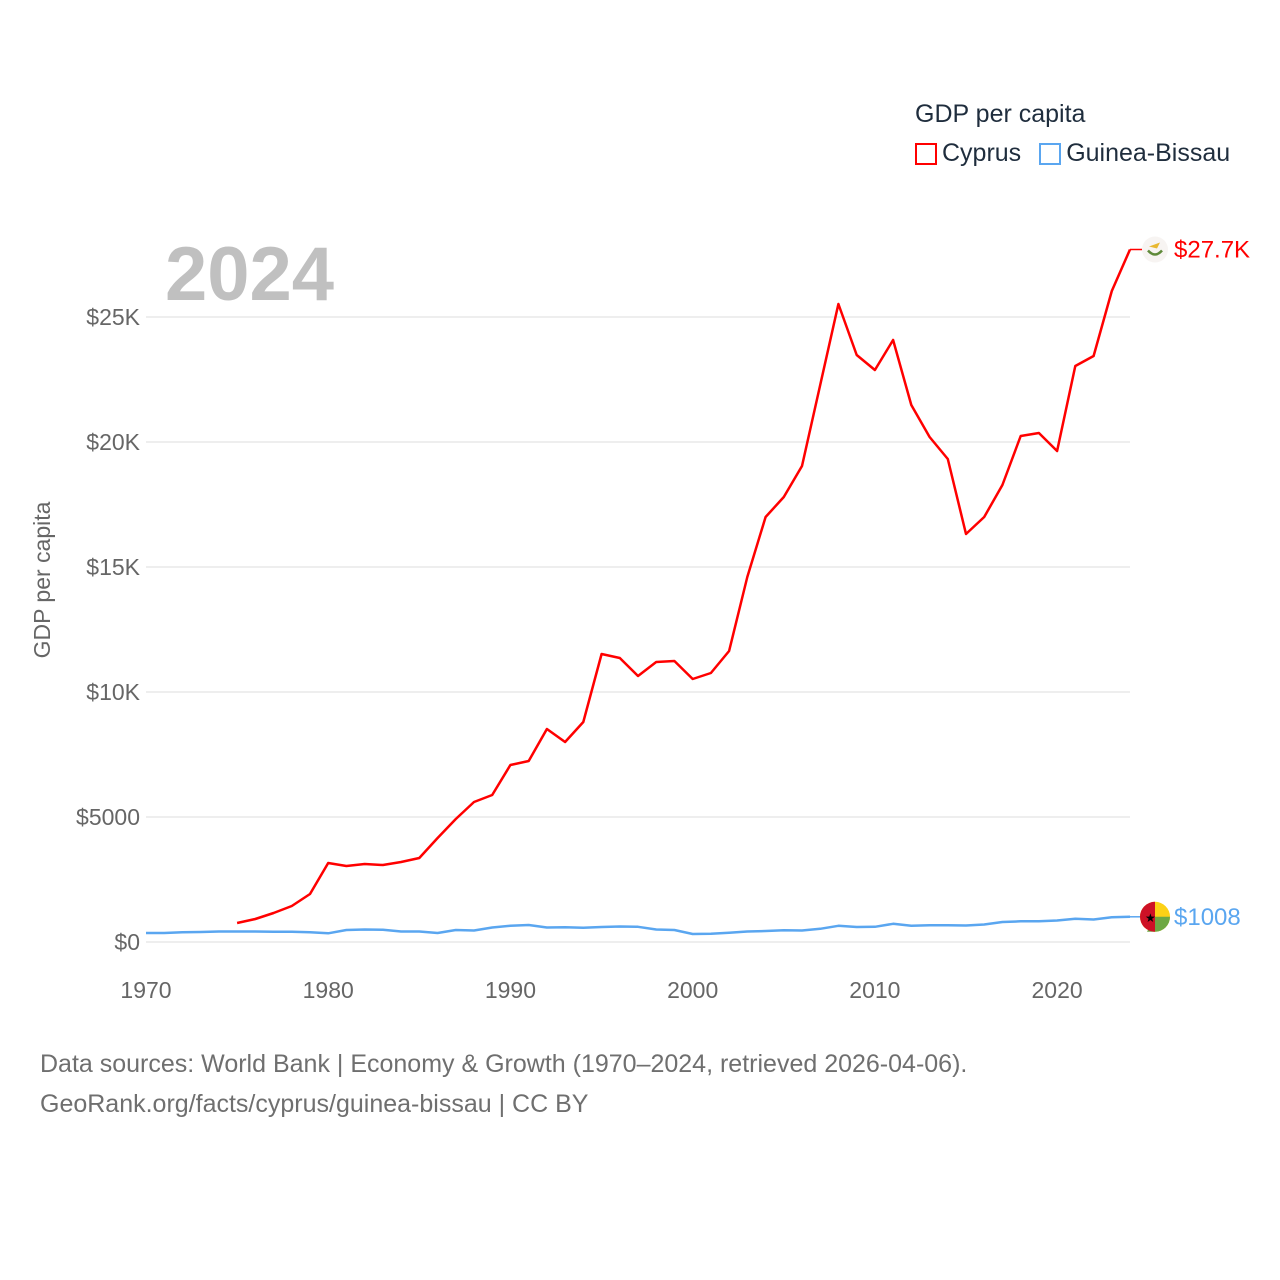  I want to click on legend-label: Guinea-Bissau, so click(1148, 153).